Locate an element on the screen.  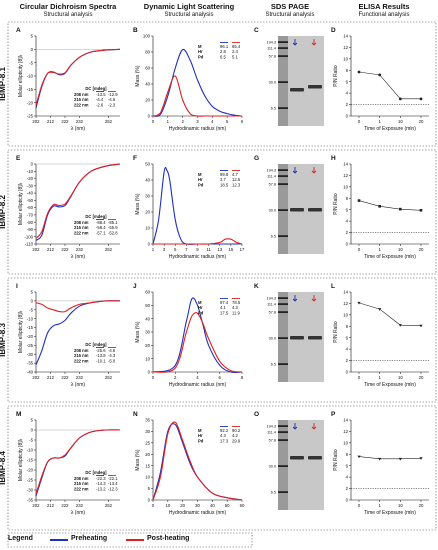
table-row-label: M is located at coordinates (200, 430).